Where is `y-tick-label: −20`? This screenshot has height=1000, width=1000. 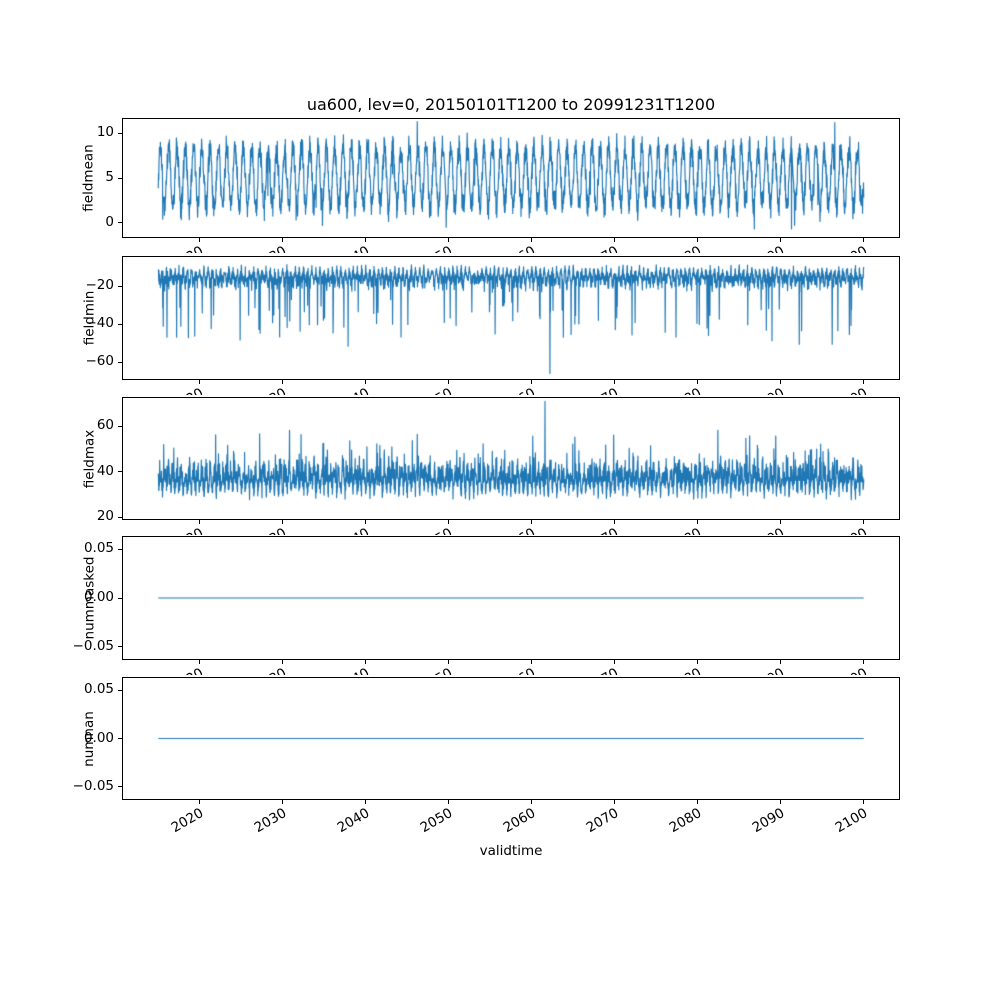
y-tick-label: −20 is located at coordinates (100, 285).